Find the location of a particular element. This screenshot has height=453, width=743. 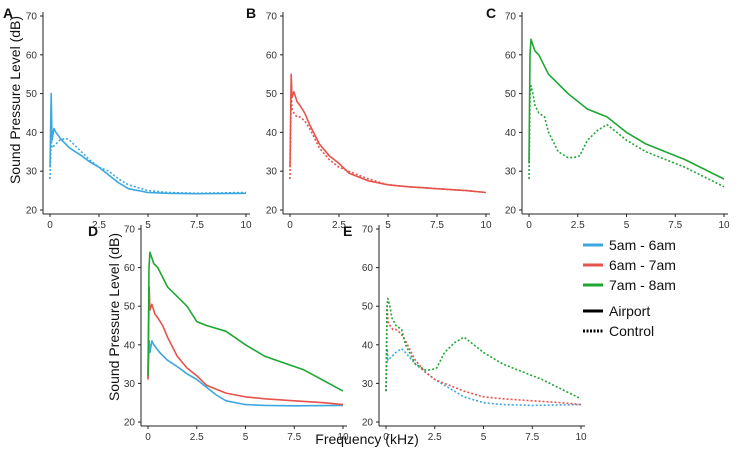

legend-label: 7am - 8am is located at coordinates (642, 285).